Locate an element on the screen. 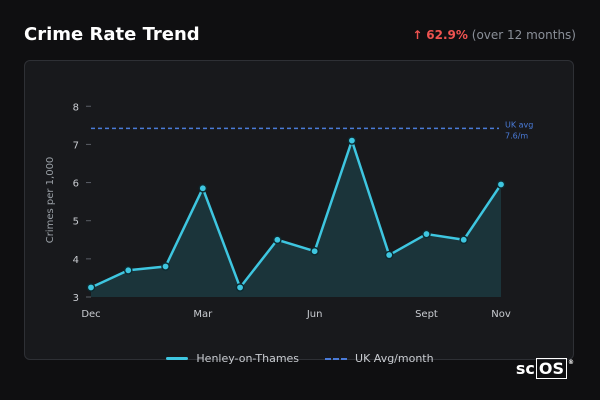  brand-logo: sc OS ® is located at coordinates (544, 368).